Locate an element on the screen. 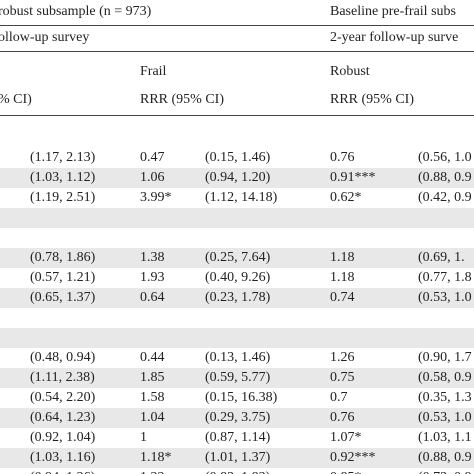 The height and width of the screenshot is (474, 474). cell: 1.22 is located at coordinates (152, 471).